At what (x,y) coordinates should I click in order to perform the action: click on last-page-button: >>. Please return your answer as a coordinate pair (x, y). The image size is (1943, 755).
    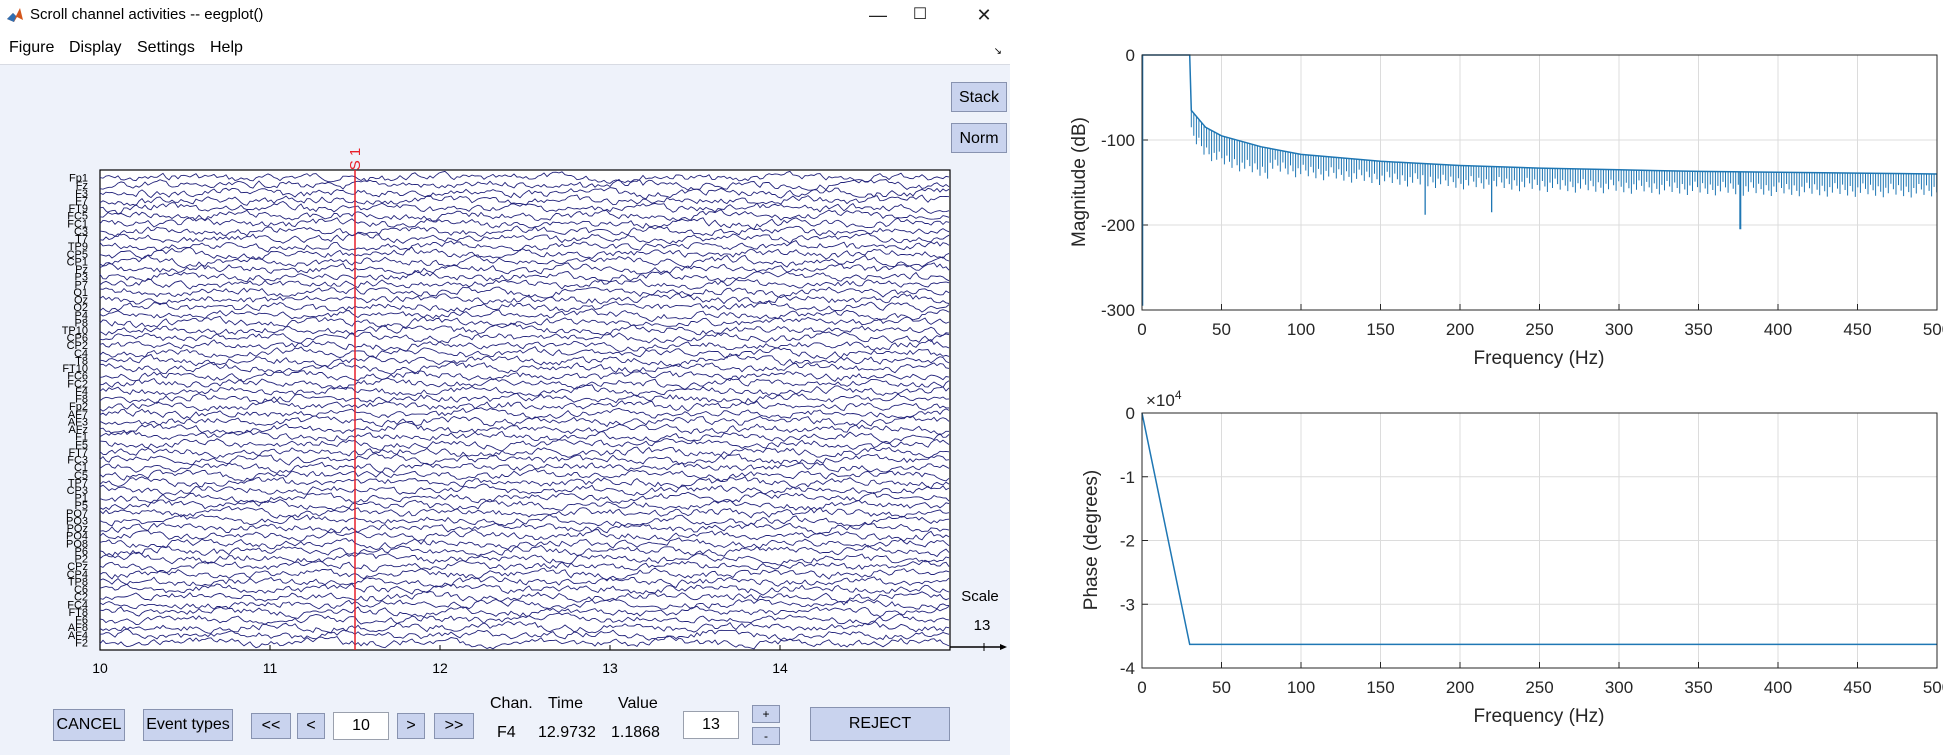
    Looking at the image, I should click on (454, 726).